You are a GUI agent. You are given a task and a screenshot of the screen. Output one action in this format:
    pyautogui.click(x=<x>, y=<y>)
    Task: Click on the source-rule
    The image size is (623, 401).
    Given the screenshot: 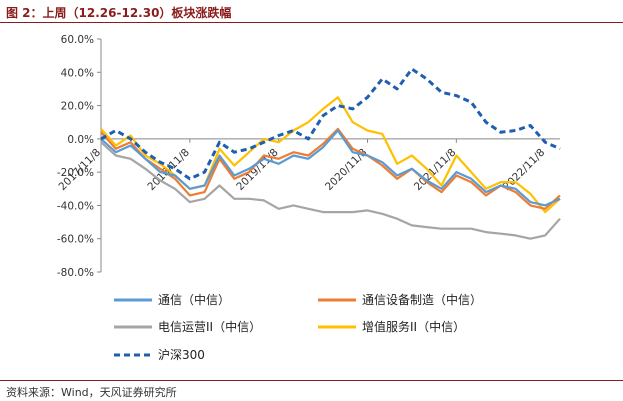 What is the action you would take?
    pyautogui.click(x=311, y=380)
    